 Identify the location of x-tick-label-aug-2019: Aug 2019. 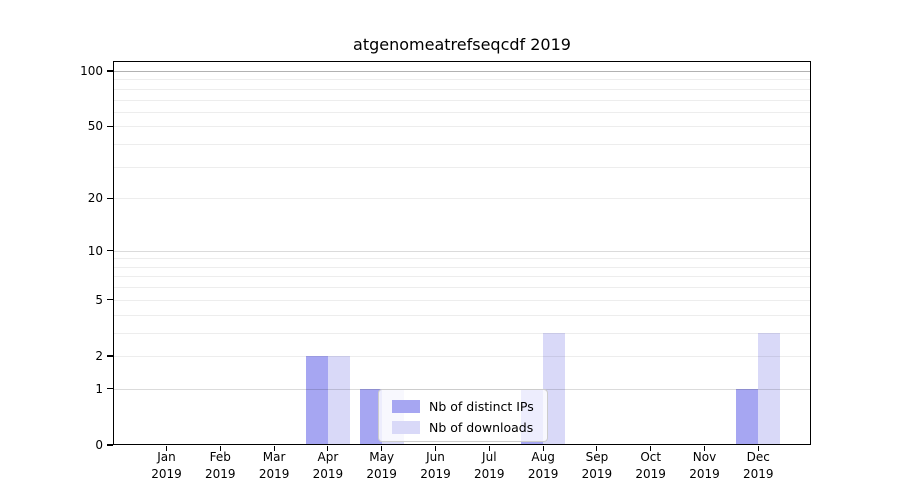
(543, 465).